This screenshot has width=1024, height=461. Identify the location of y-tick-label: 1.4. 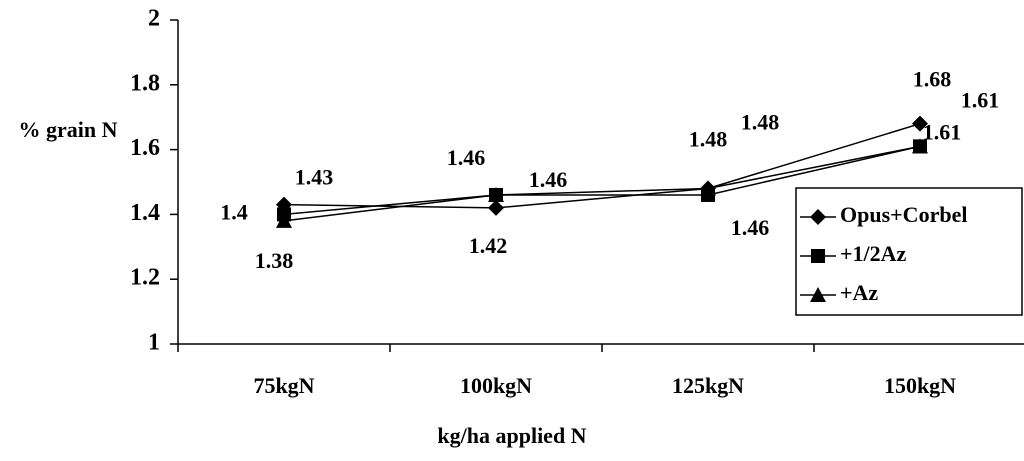
(145, 213).